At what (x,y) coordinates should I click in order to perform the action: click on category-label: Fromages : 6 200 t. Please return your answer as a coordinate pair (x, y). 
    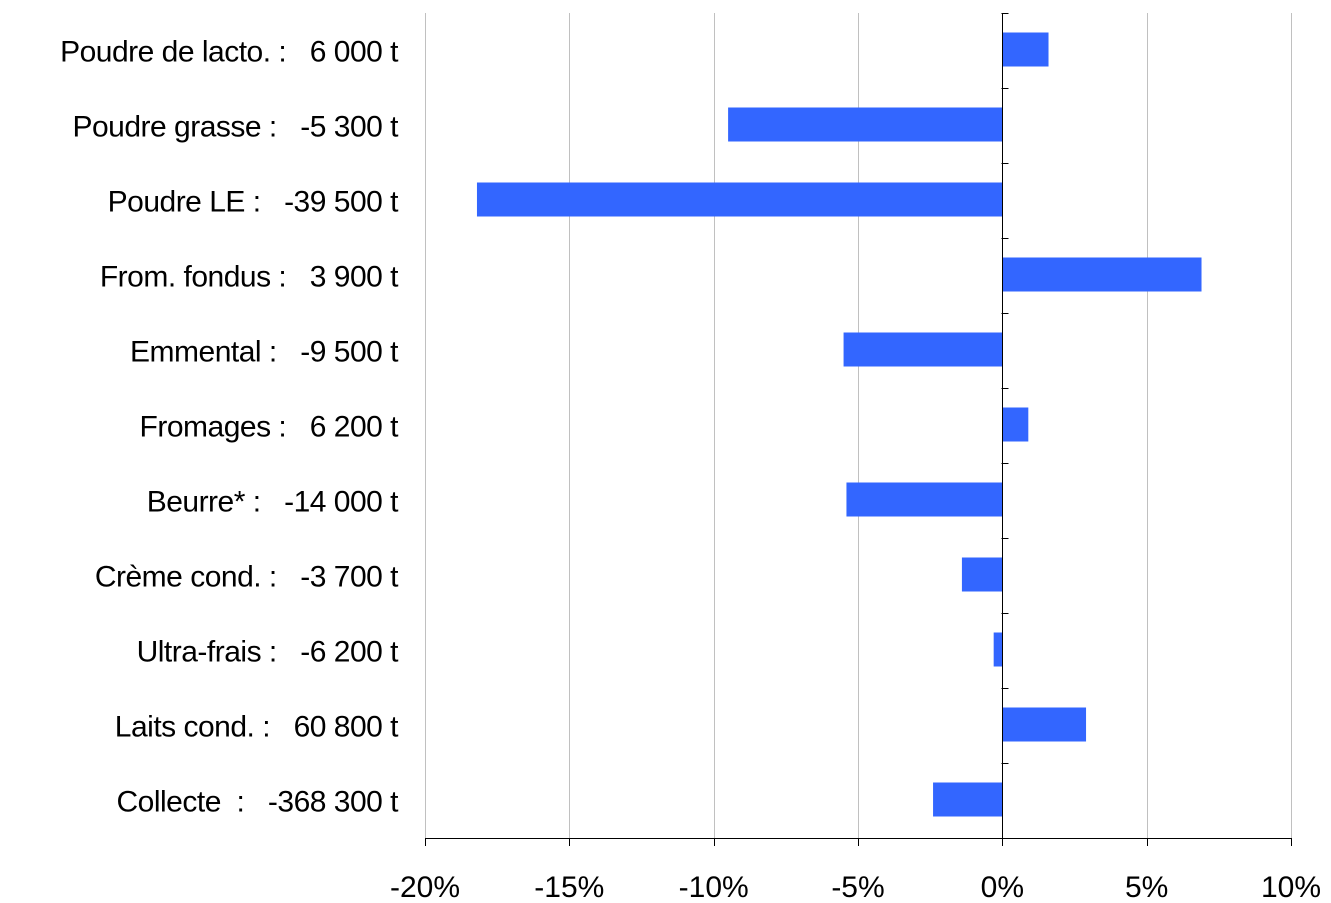
    Looking at the image, I should click on (270, 427).